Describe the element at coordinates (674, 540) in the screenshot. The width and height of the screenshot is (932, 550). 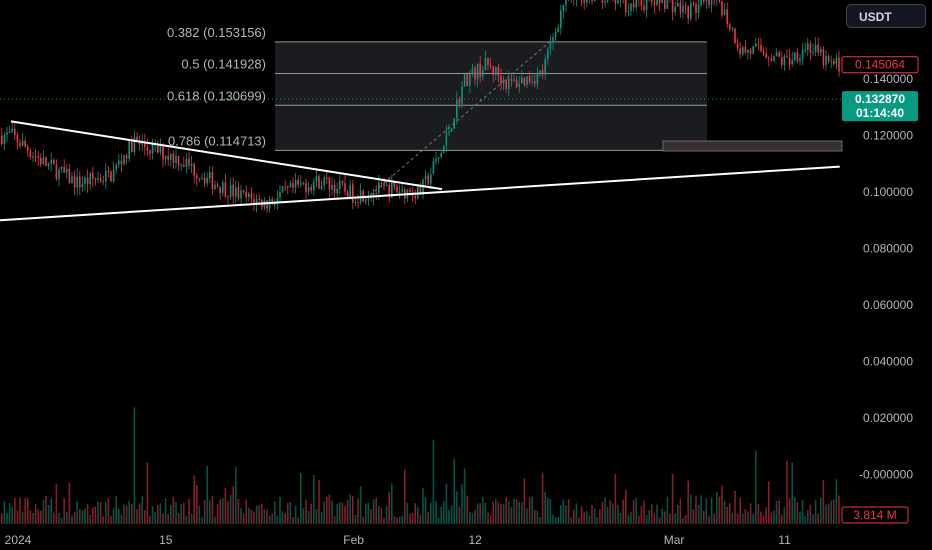
I see `time-tick: Mar` at that location.